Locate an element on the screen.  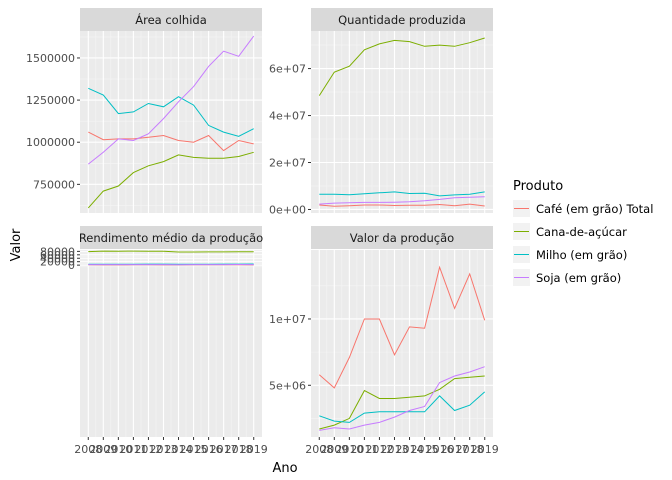
y-tick-label: 5e+06 is located at coordinates (287, 385).